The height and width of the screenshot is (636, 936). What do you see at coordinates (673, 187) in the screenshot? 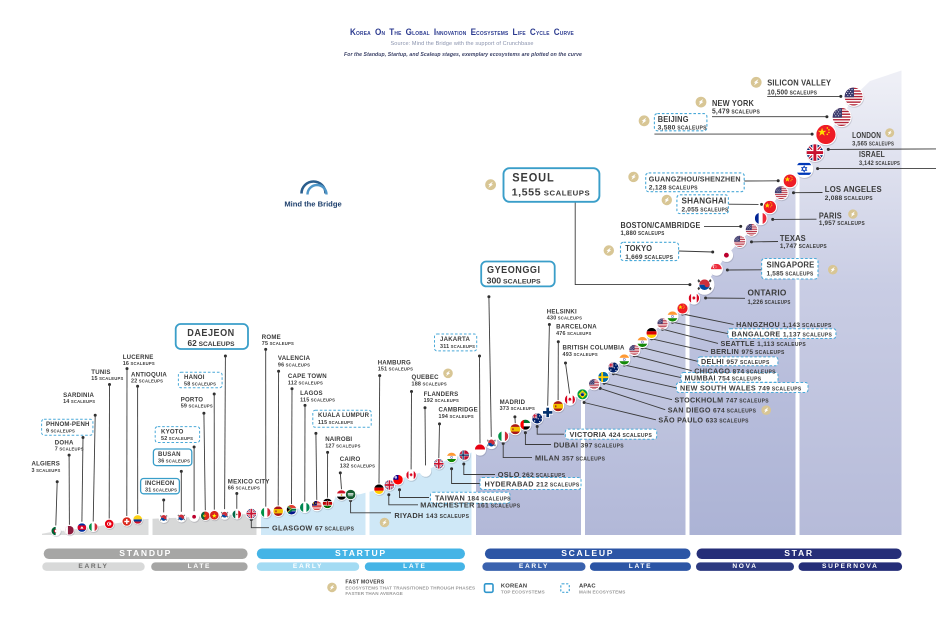
I see `svg-text: 2,128 SCALEUPS` at bounding box center [673, 187].